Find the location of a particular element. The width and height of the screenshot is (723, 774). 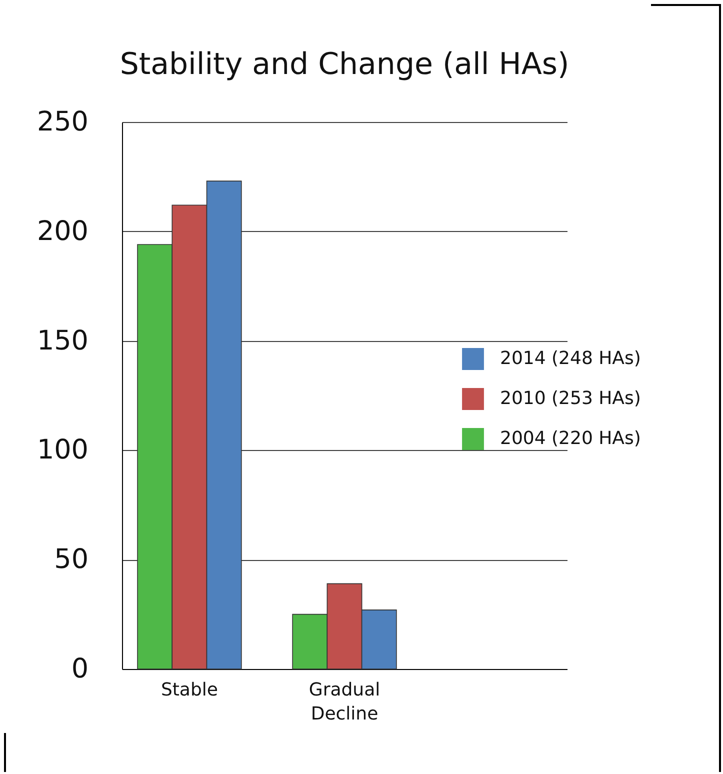

legend-label: 2010 (253 HAs) is located at coordinates (570, 398).